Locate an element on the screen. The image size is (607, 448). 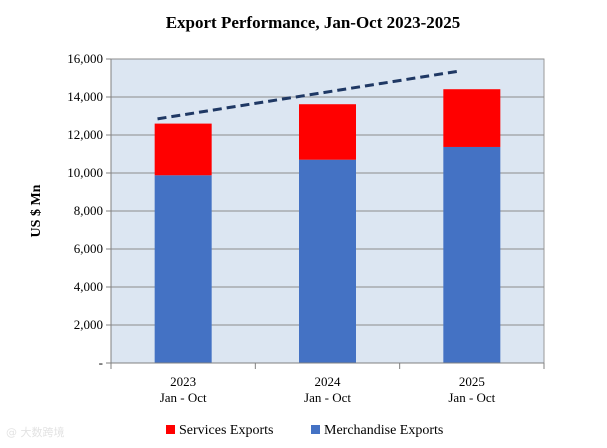
trend-line is located at coordinates (307, 95).